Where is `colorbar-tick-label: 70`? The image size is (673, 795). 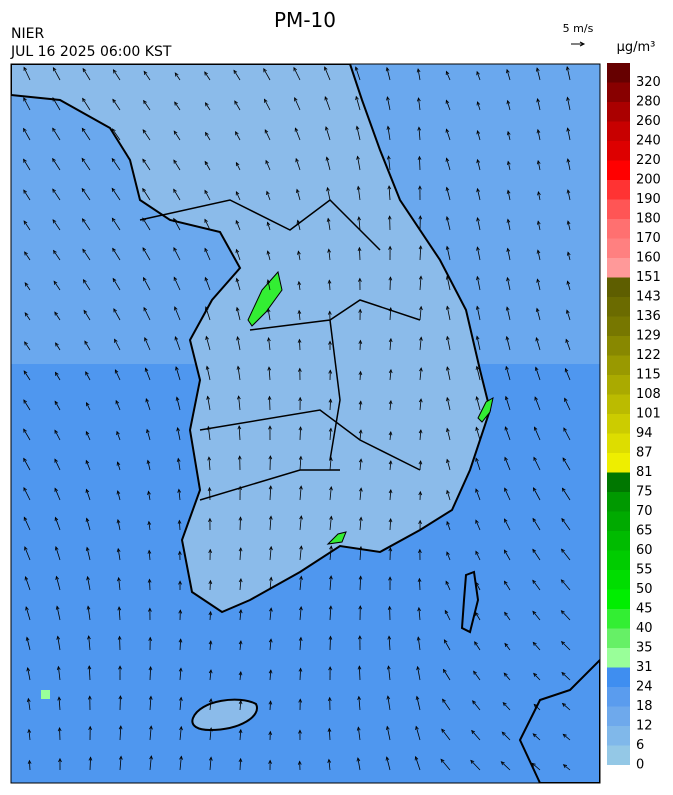
colorbar-tick-label: 70 is located at coordinates (644, 511).